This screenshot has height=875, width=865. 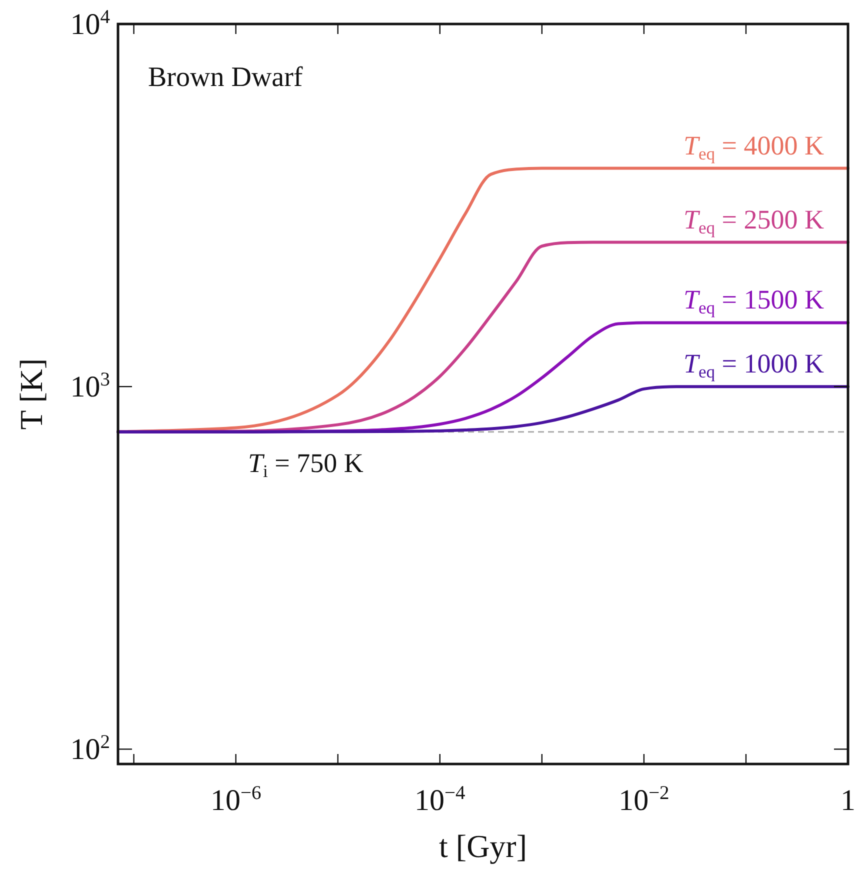 I want to click on y-tick-label: 10$^{3}$, so click(x=90, y=387).